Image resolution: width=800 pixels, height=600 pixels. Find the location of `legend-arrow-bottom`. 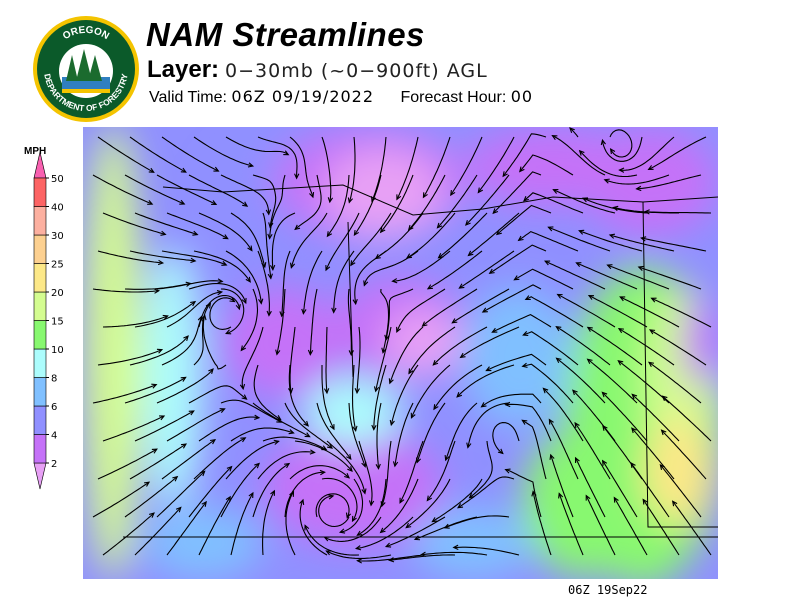

legend-arrow-bottom is located at coordinates (40, 476).